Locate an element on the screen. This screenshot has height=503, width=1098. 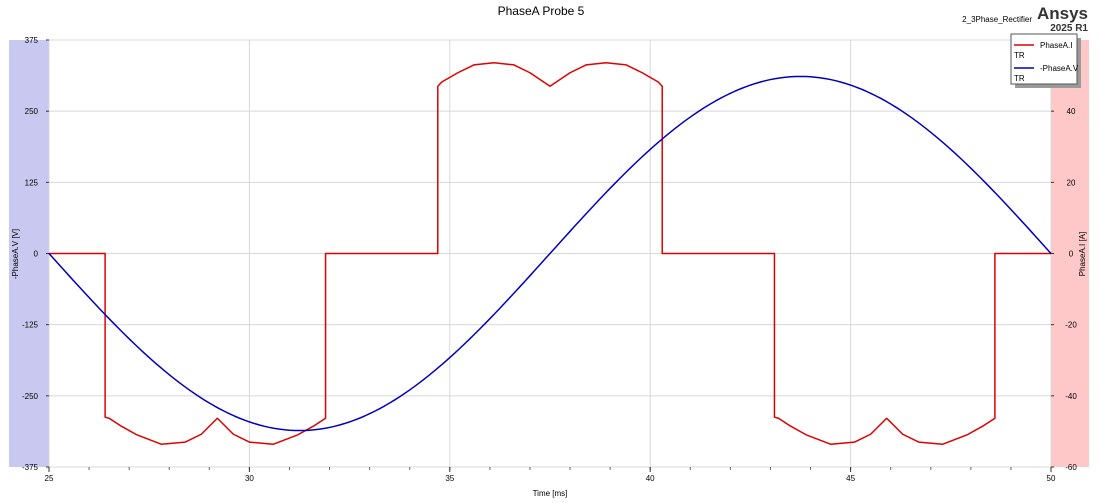
y-right-tick-label: -60 is located at coordinates (1071, 467).